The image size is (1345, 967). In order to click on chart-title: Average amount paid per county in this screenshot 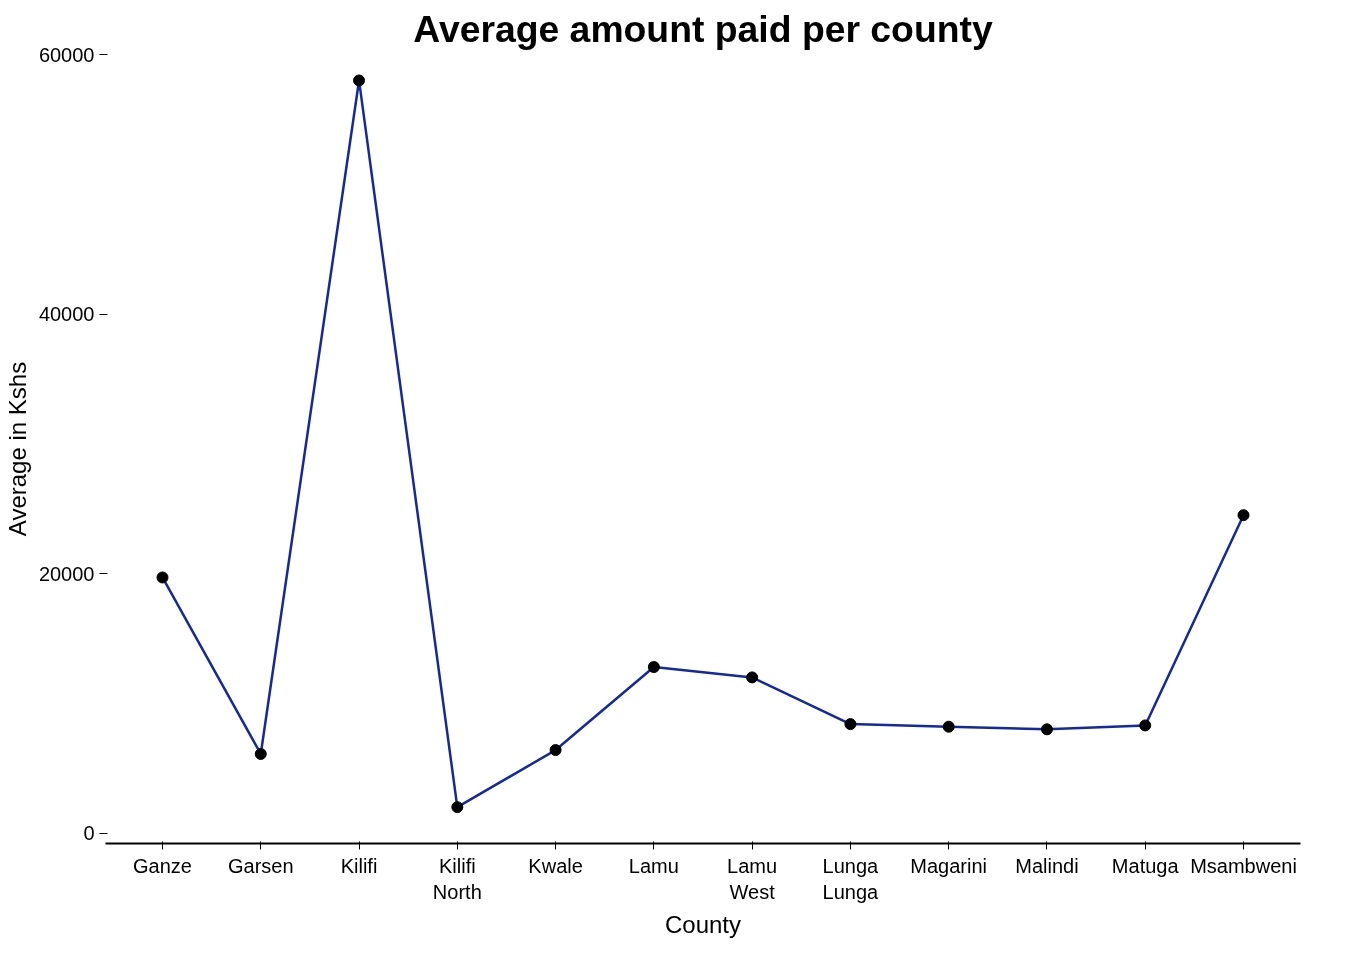, I will do `click(703, 28)`.